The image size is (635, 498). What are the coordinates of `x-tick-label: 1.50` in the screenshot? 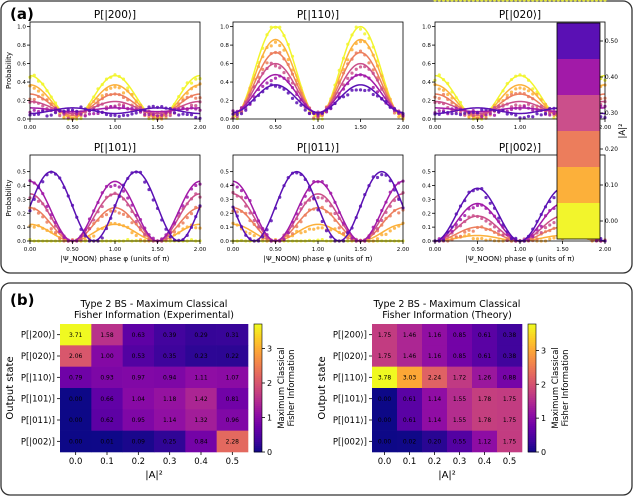 It's located at (157, 250).